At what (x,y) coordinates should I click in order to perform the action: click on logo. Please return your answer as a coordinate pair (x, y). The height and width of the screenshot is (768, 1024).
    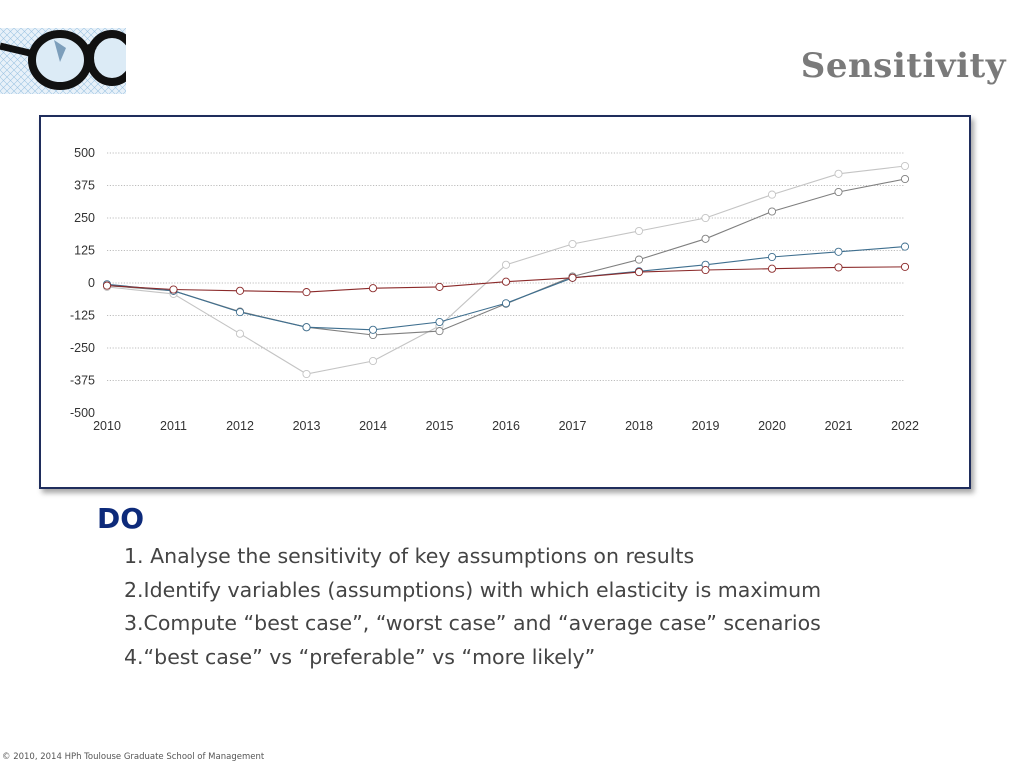
    Looking at the image, I should click on (63, 61).